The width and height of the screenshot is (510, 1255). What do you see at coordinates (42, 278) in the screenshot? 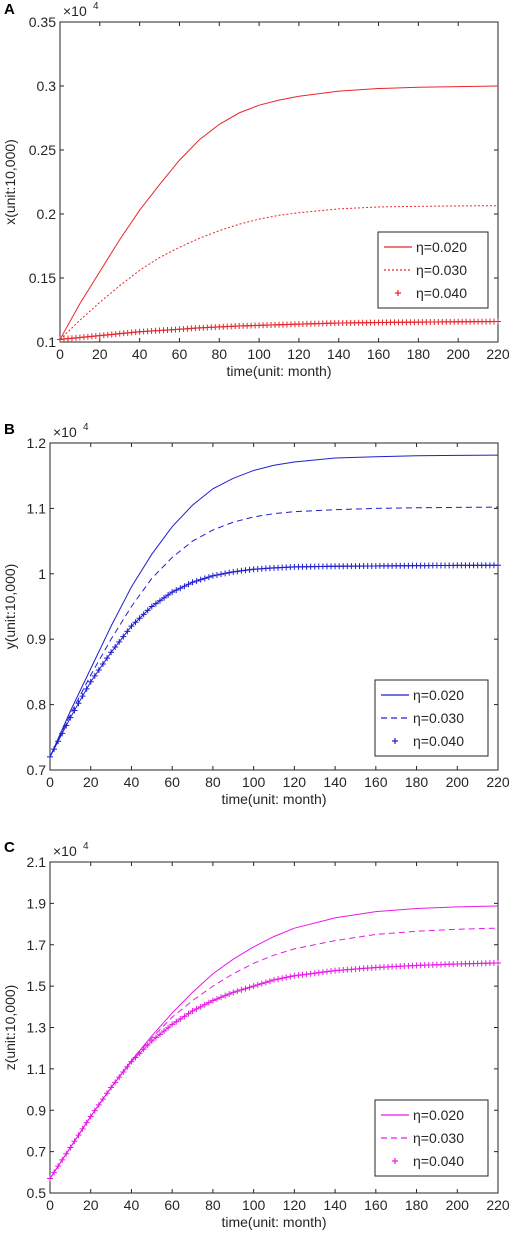
I see `y-tick-label: 0.15` at bounding box center [42, 278].